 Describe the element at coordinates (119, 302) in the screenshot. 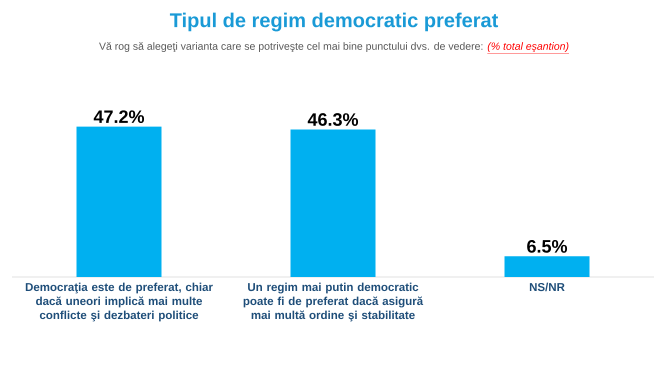

I see `x-tick-label: Democraţia este de preferat, chiar dacă uneori implică mai multe conflicte şi dezbateri politice` at that location.